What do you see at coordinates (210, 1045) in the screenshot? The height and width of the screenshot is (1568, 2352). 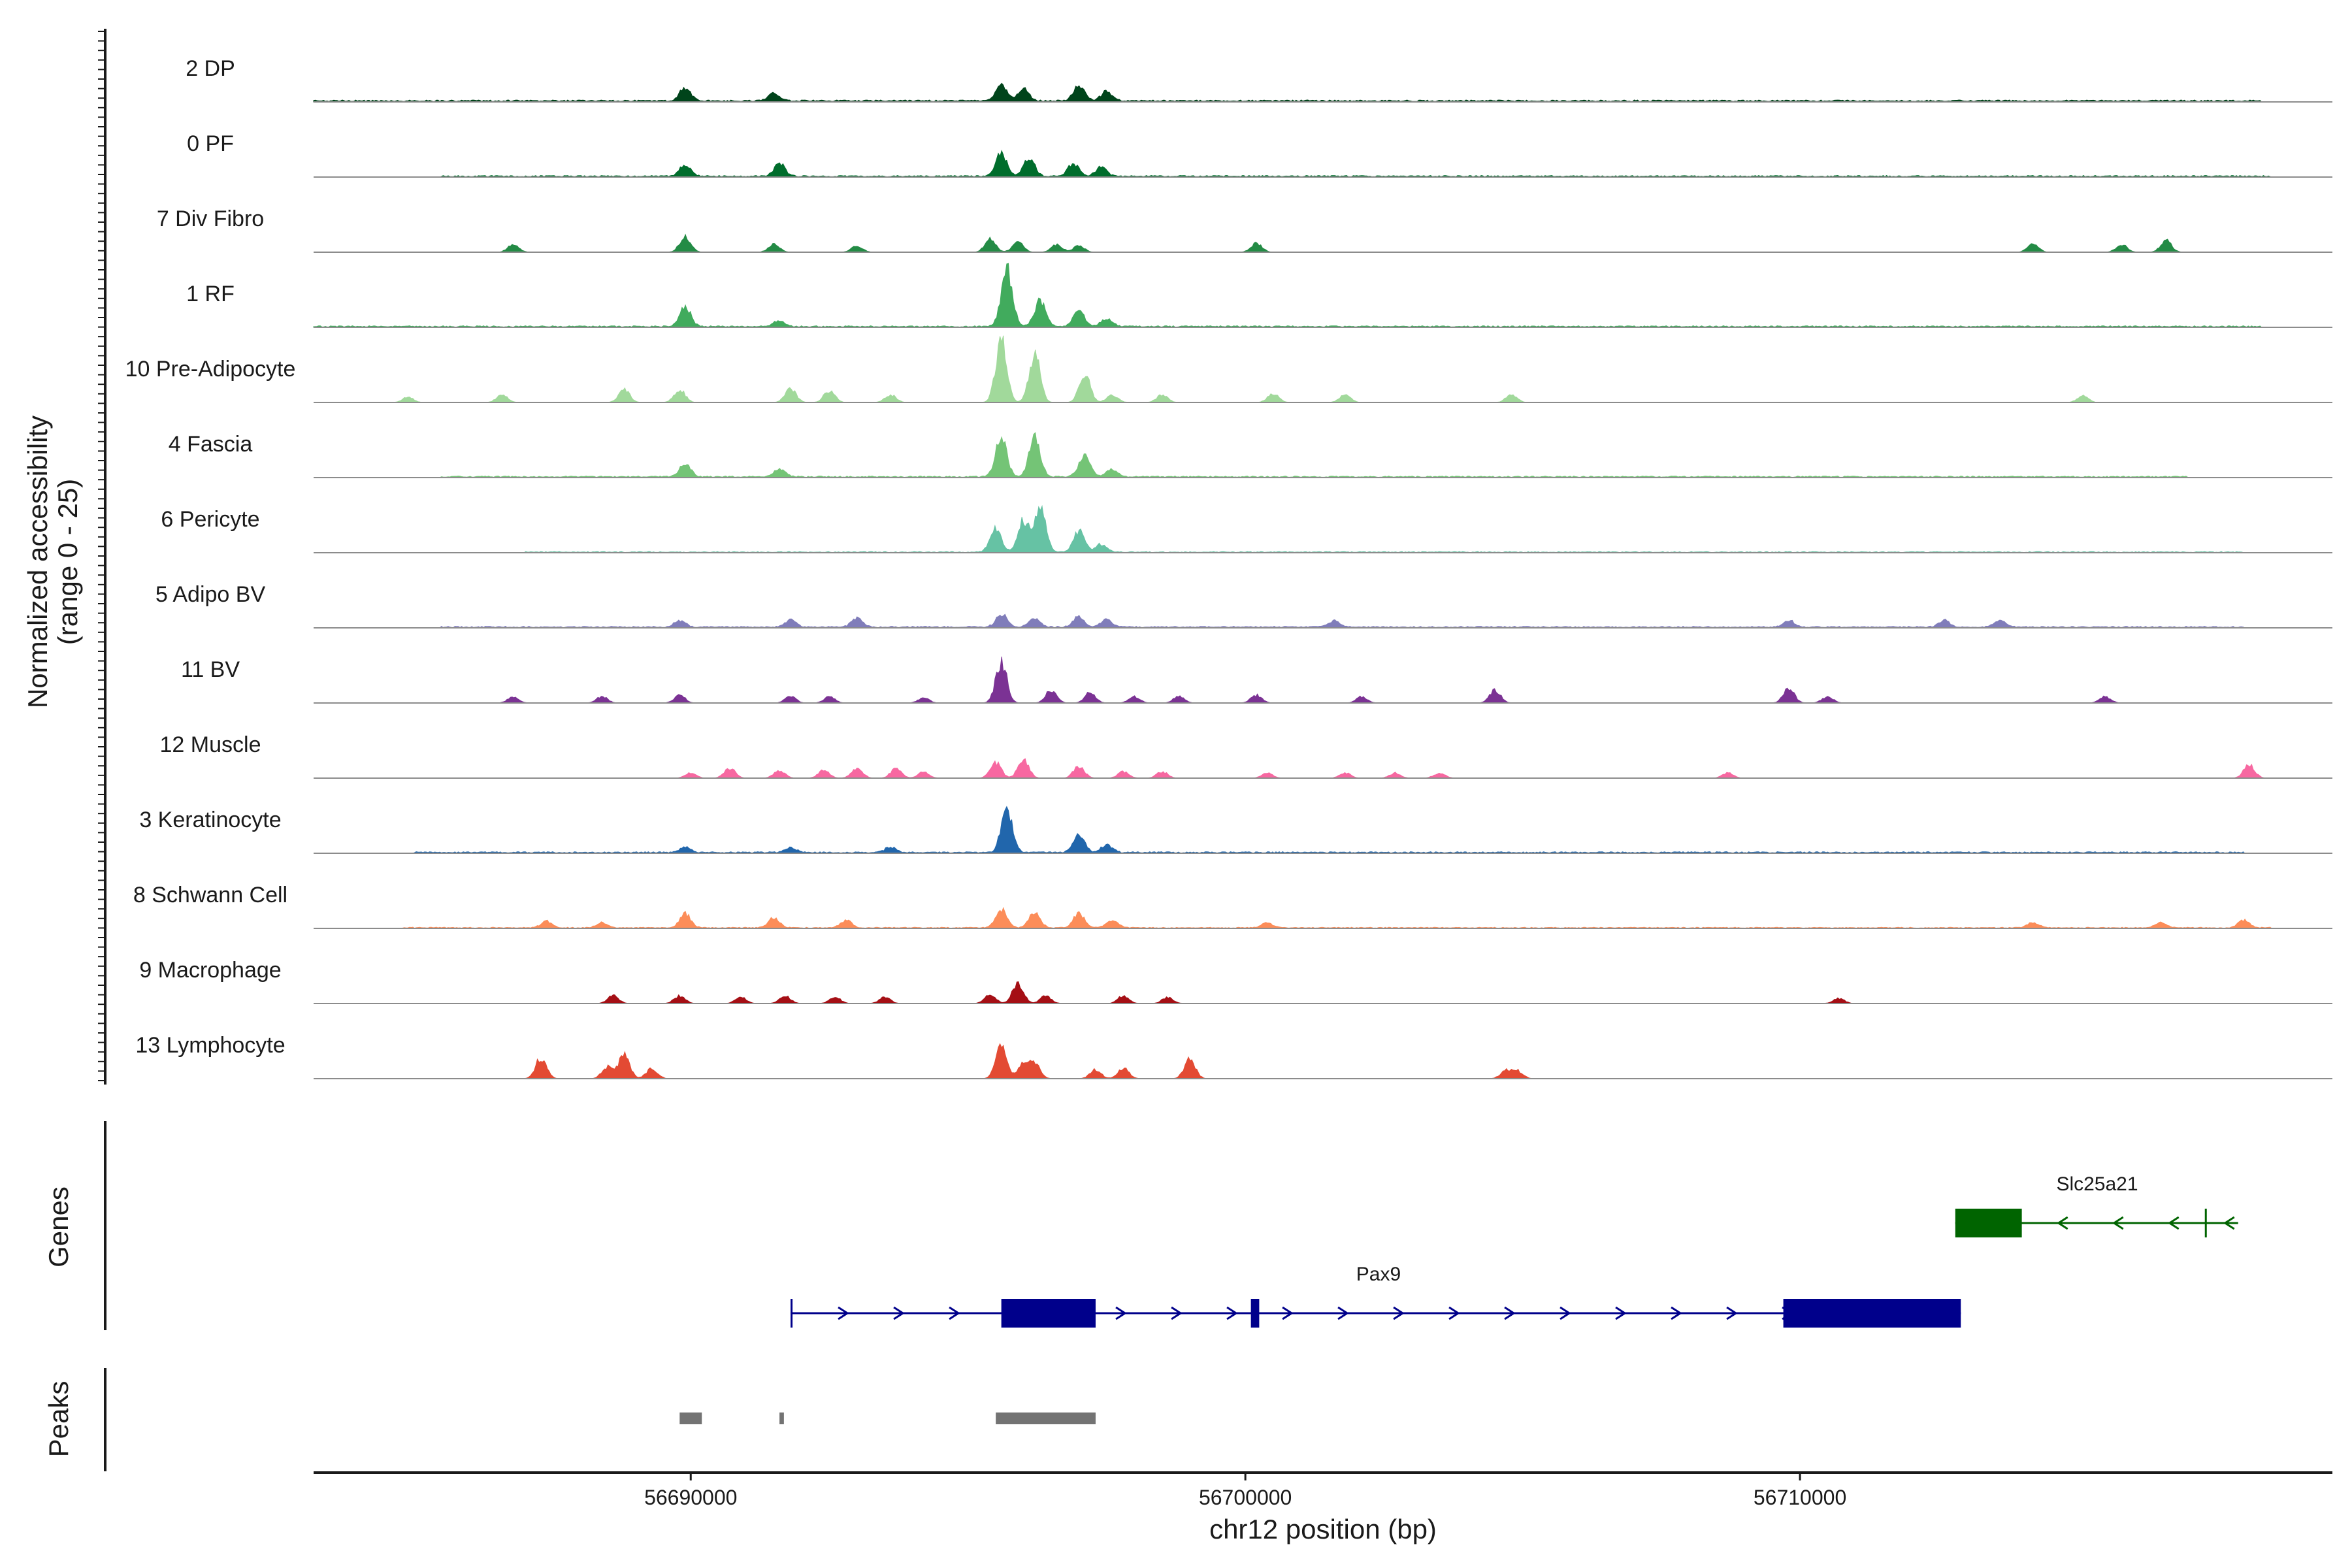 I see `track-label: 13 Lymphocyte` at bounding box center [210, 1045].